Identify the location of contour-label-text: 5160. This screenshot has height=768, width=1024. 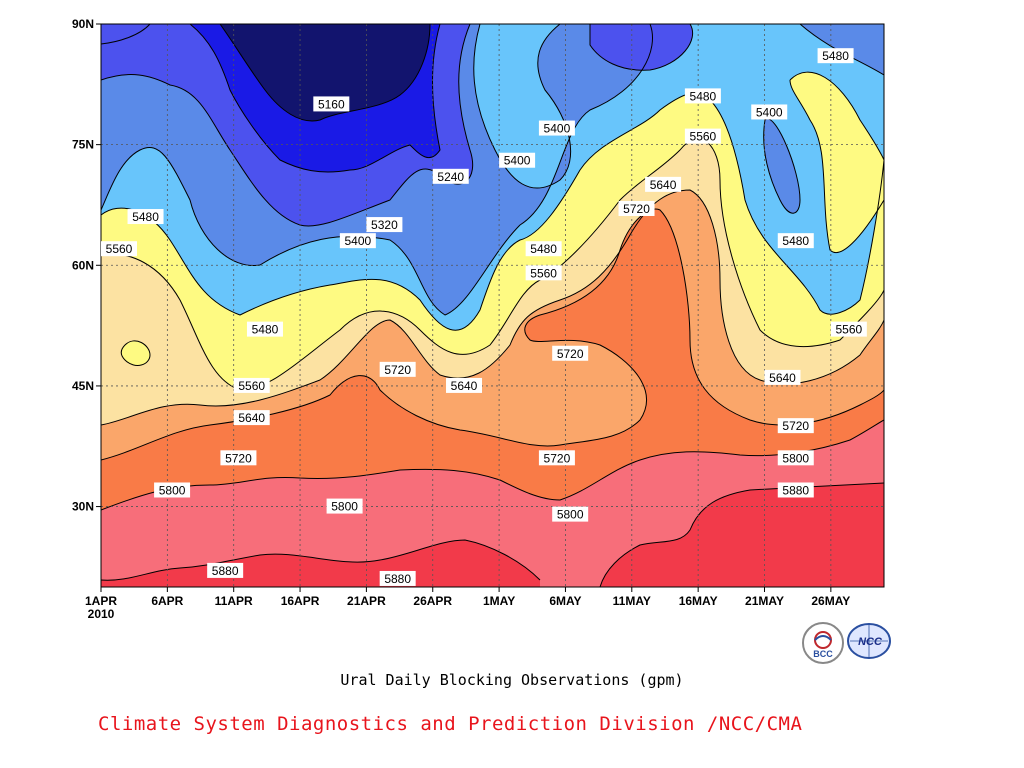
(331, 104).